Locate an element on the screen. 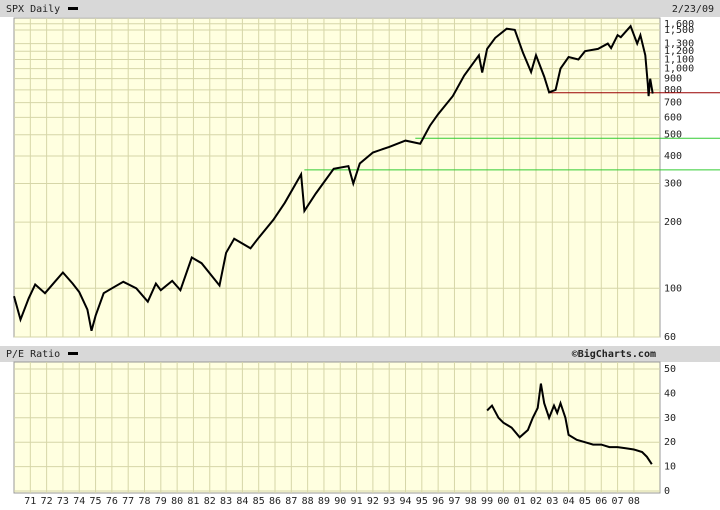 The height and width of the screenshot is (510, 720). x-tick-label: 87 is located at coordinates (291, 501).